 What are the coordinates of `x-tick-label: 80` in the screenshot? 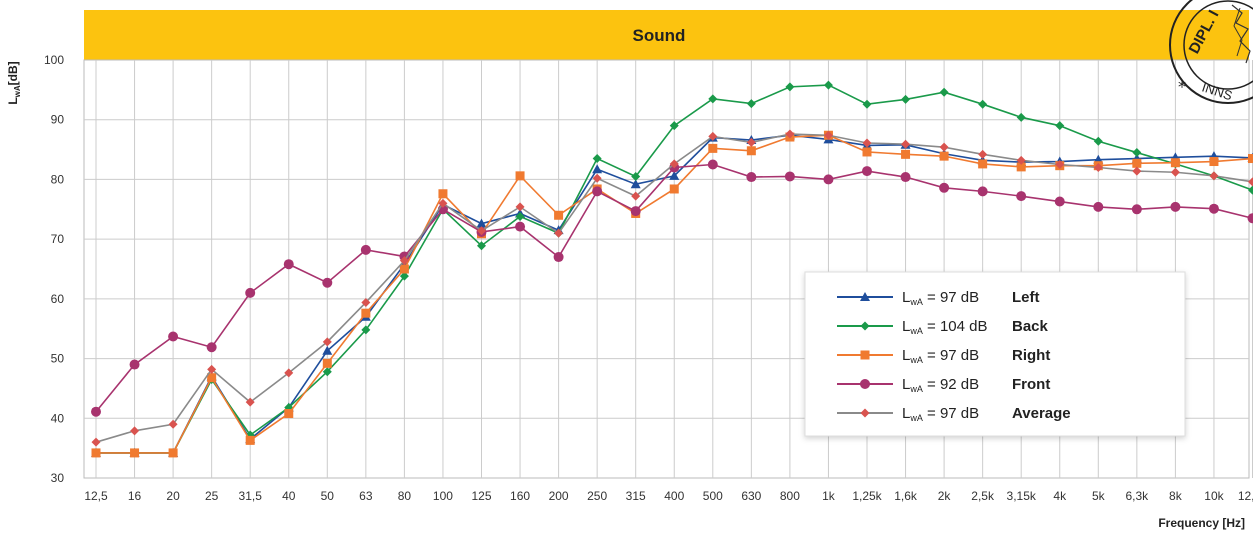 It's located at (405, 496).